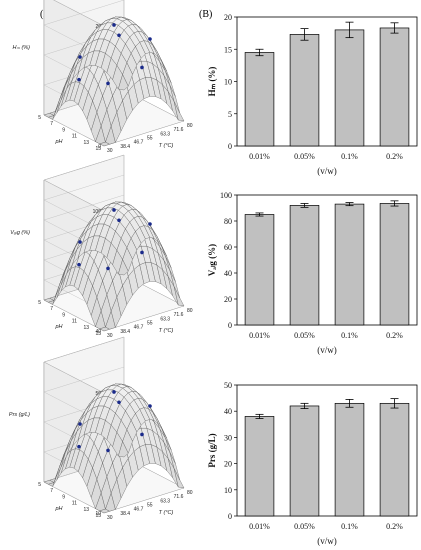 The width and height of the screenshot is (421, 550). What do you see at coordinates (97, 212) in the screenshot?
I see `z-tick-label: 100` at bounding box center [97, 212].